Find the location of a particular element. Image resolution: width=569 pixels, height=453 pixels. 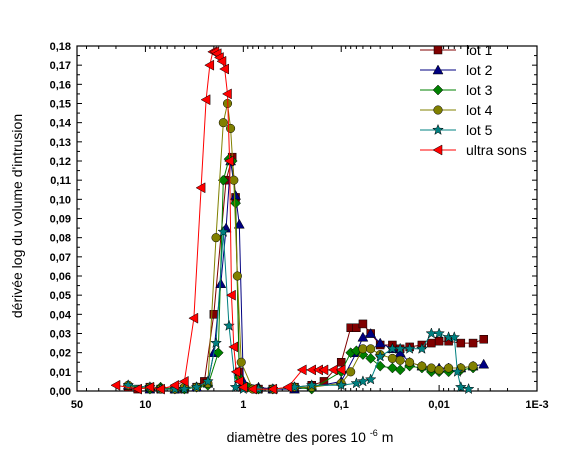

legend-label: lot 1 is located at coordinates (479, 50).